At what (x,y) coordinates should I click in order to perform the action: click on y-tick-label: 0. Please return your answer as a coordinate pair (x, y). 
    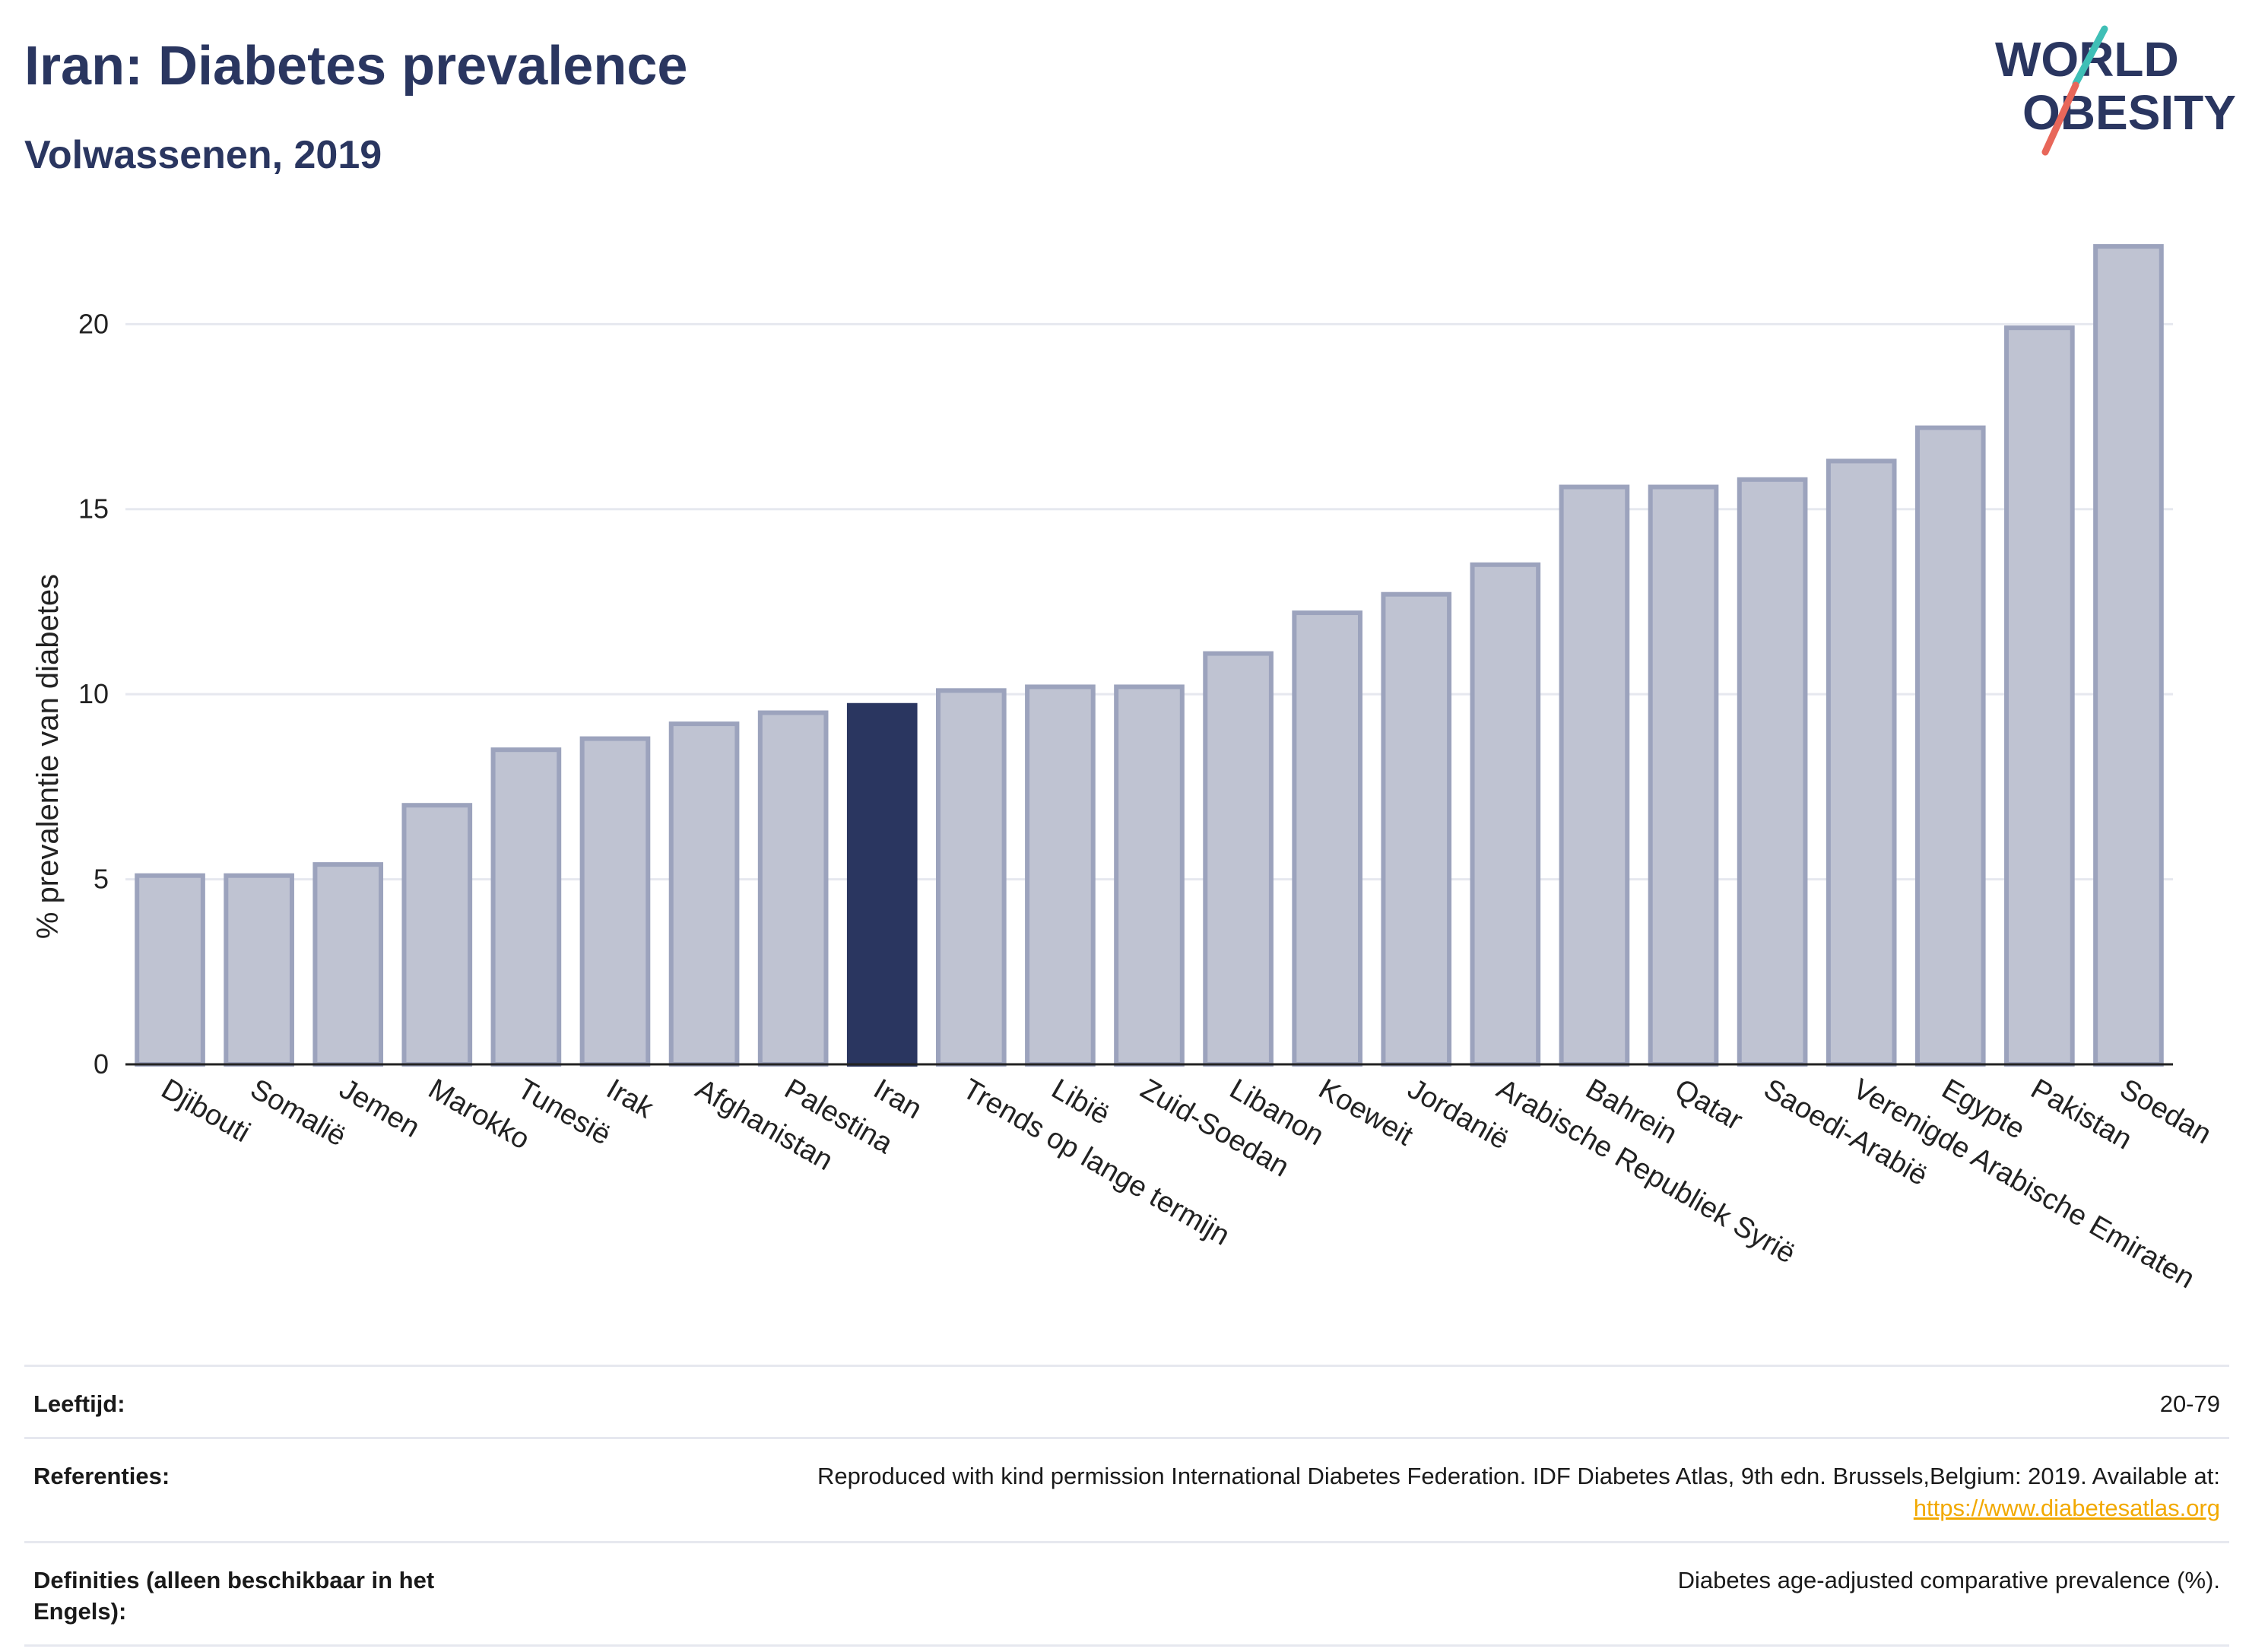
    Looking at the image, I should click on (101, 1064).